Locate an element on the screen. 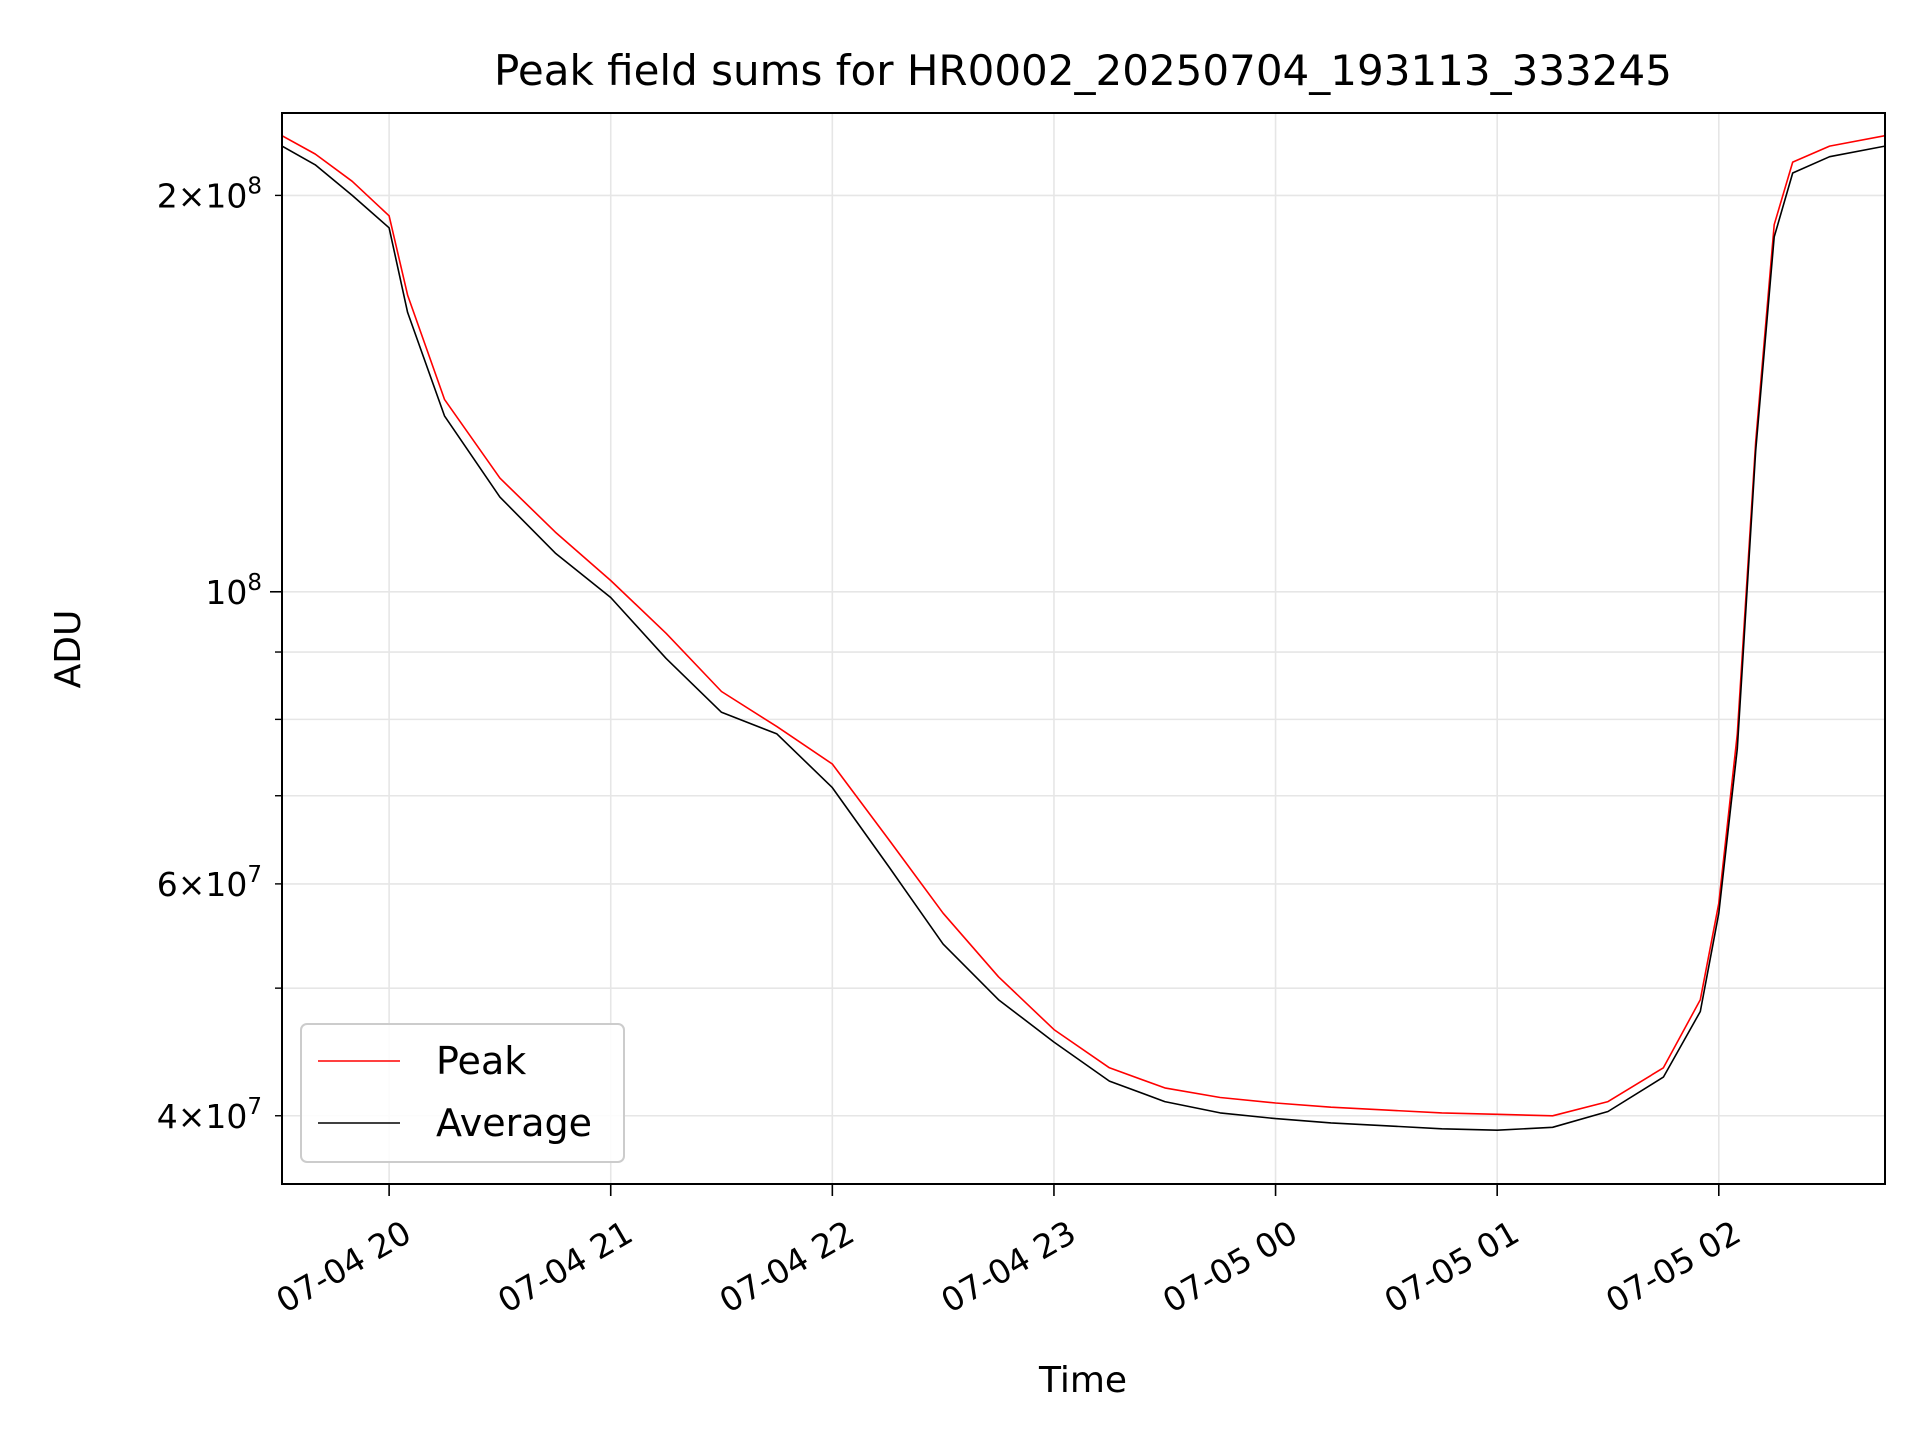  x-tick-label: 07-04 21 is located at coordinates (565, 1267).